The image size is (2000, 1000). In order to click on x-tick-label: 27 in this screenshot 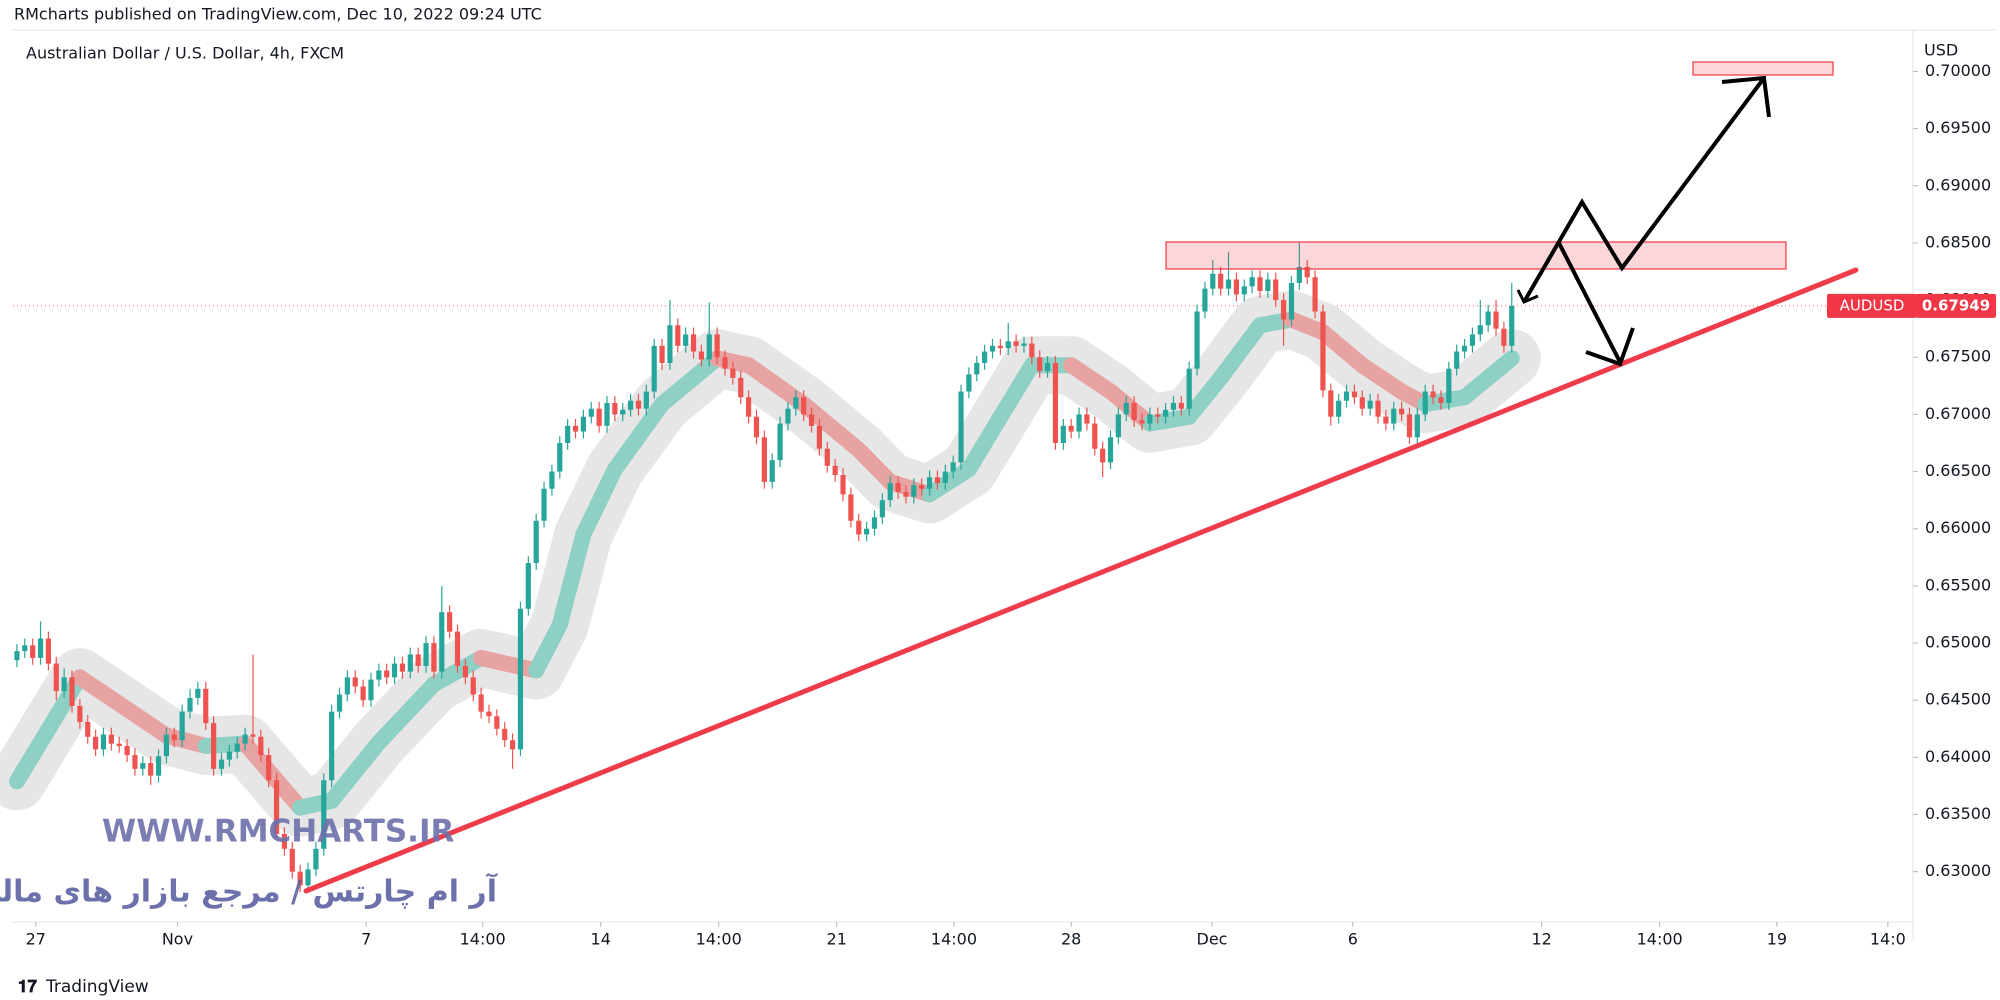, I will do `click(36, 939)`.